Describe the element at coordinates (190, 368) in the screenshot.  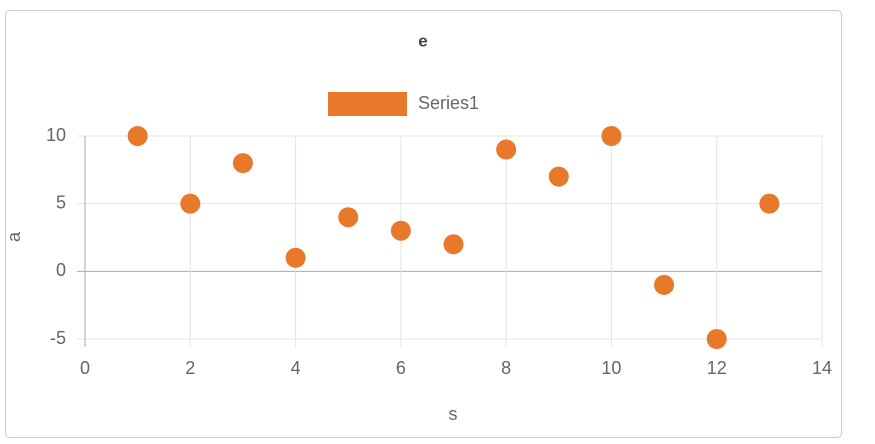
I see `x-tick-label: 2` at that location.